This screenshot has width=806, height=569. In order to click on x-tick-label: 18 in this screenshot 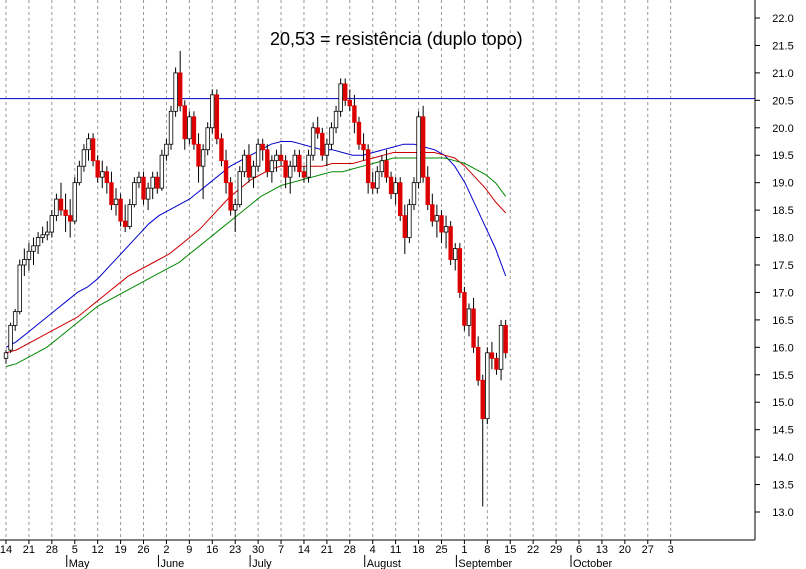, I will do `click(418, 550)`.